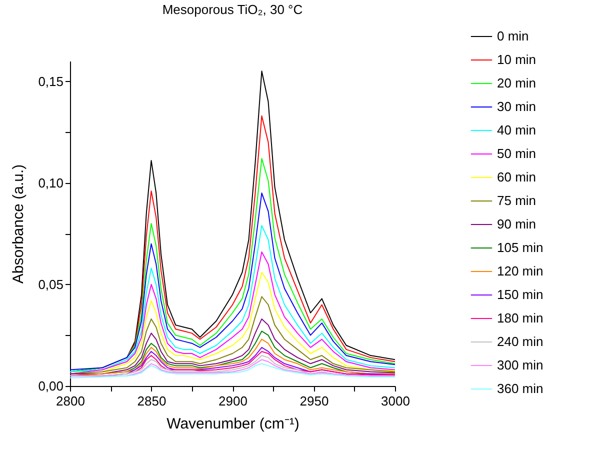 This screenshot has height=450, width=603. I want to click on legend-label: 150 min, so click(520, 294).